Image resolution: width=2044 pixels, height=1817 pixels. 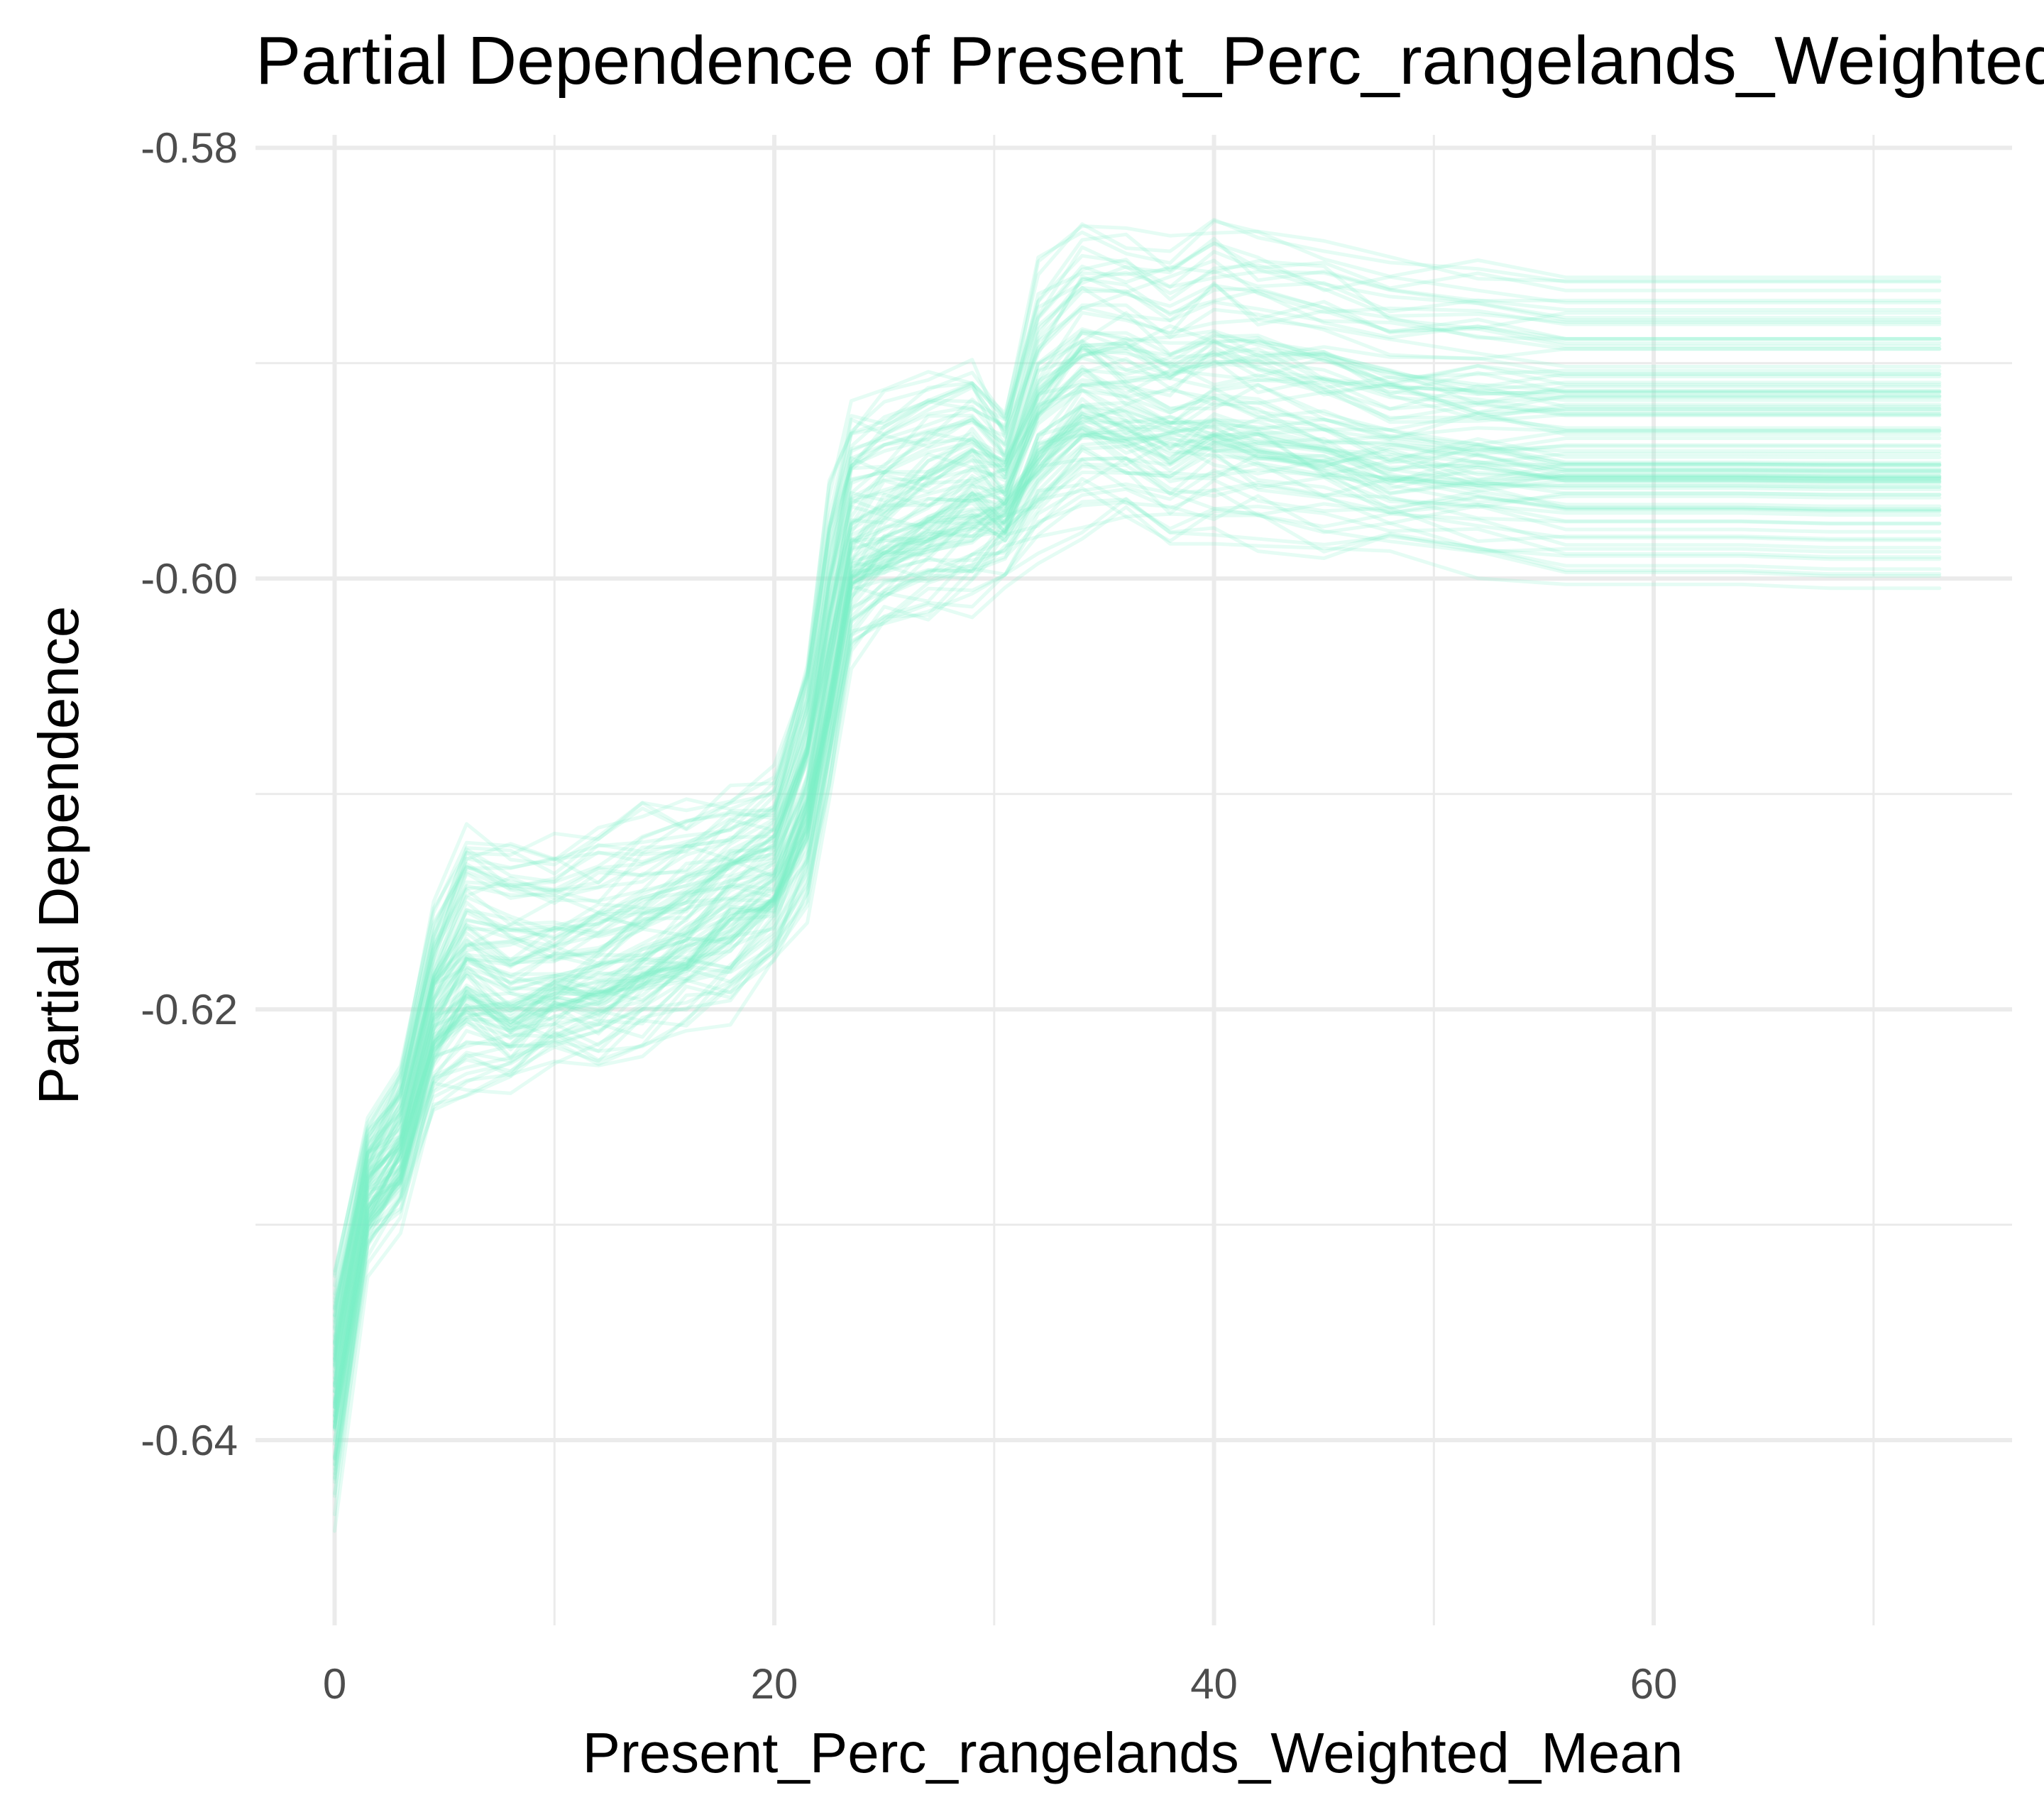 I want to click on y-tick-label: -0.58, so click(x=189, y=148).